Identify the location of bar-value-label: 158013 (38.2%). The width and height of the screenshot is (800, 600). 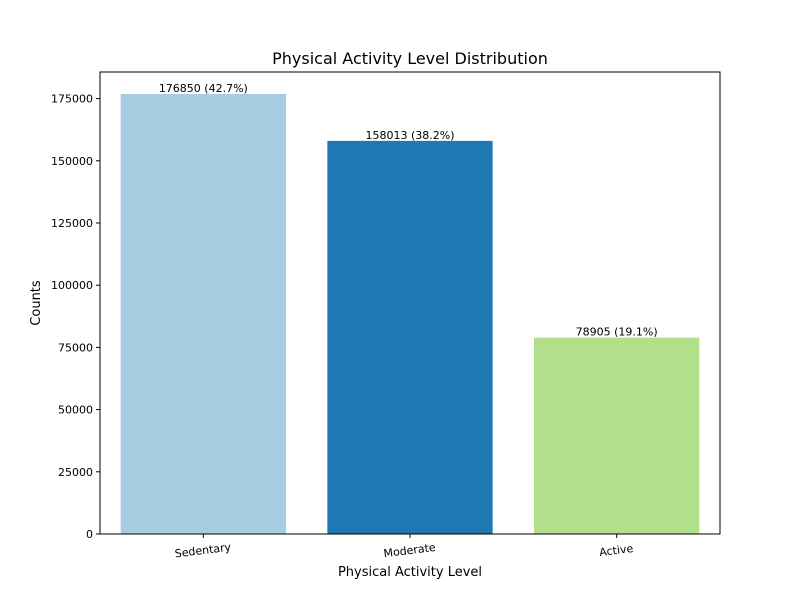
(409, 135).